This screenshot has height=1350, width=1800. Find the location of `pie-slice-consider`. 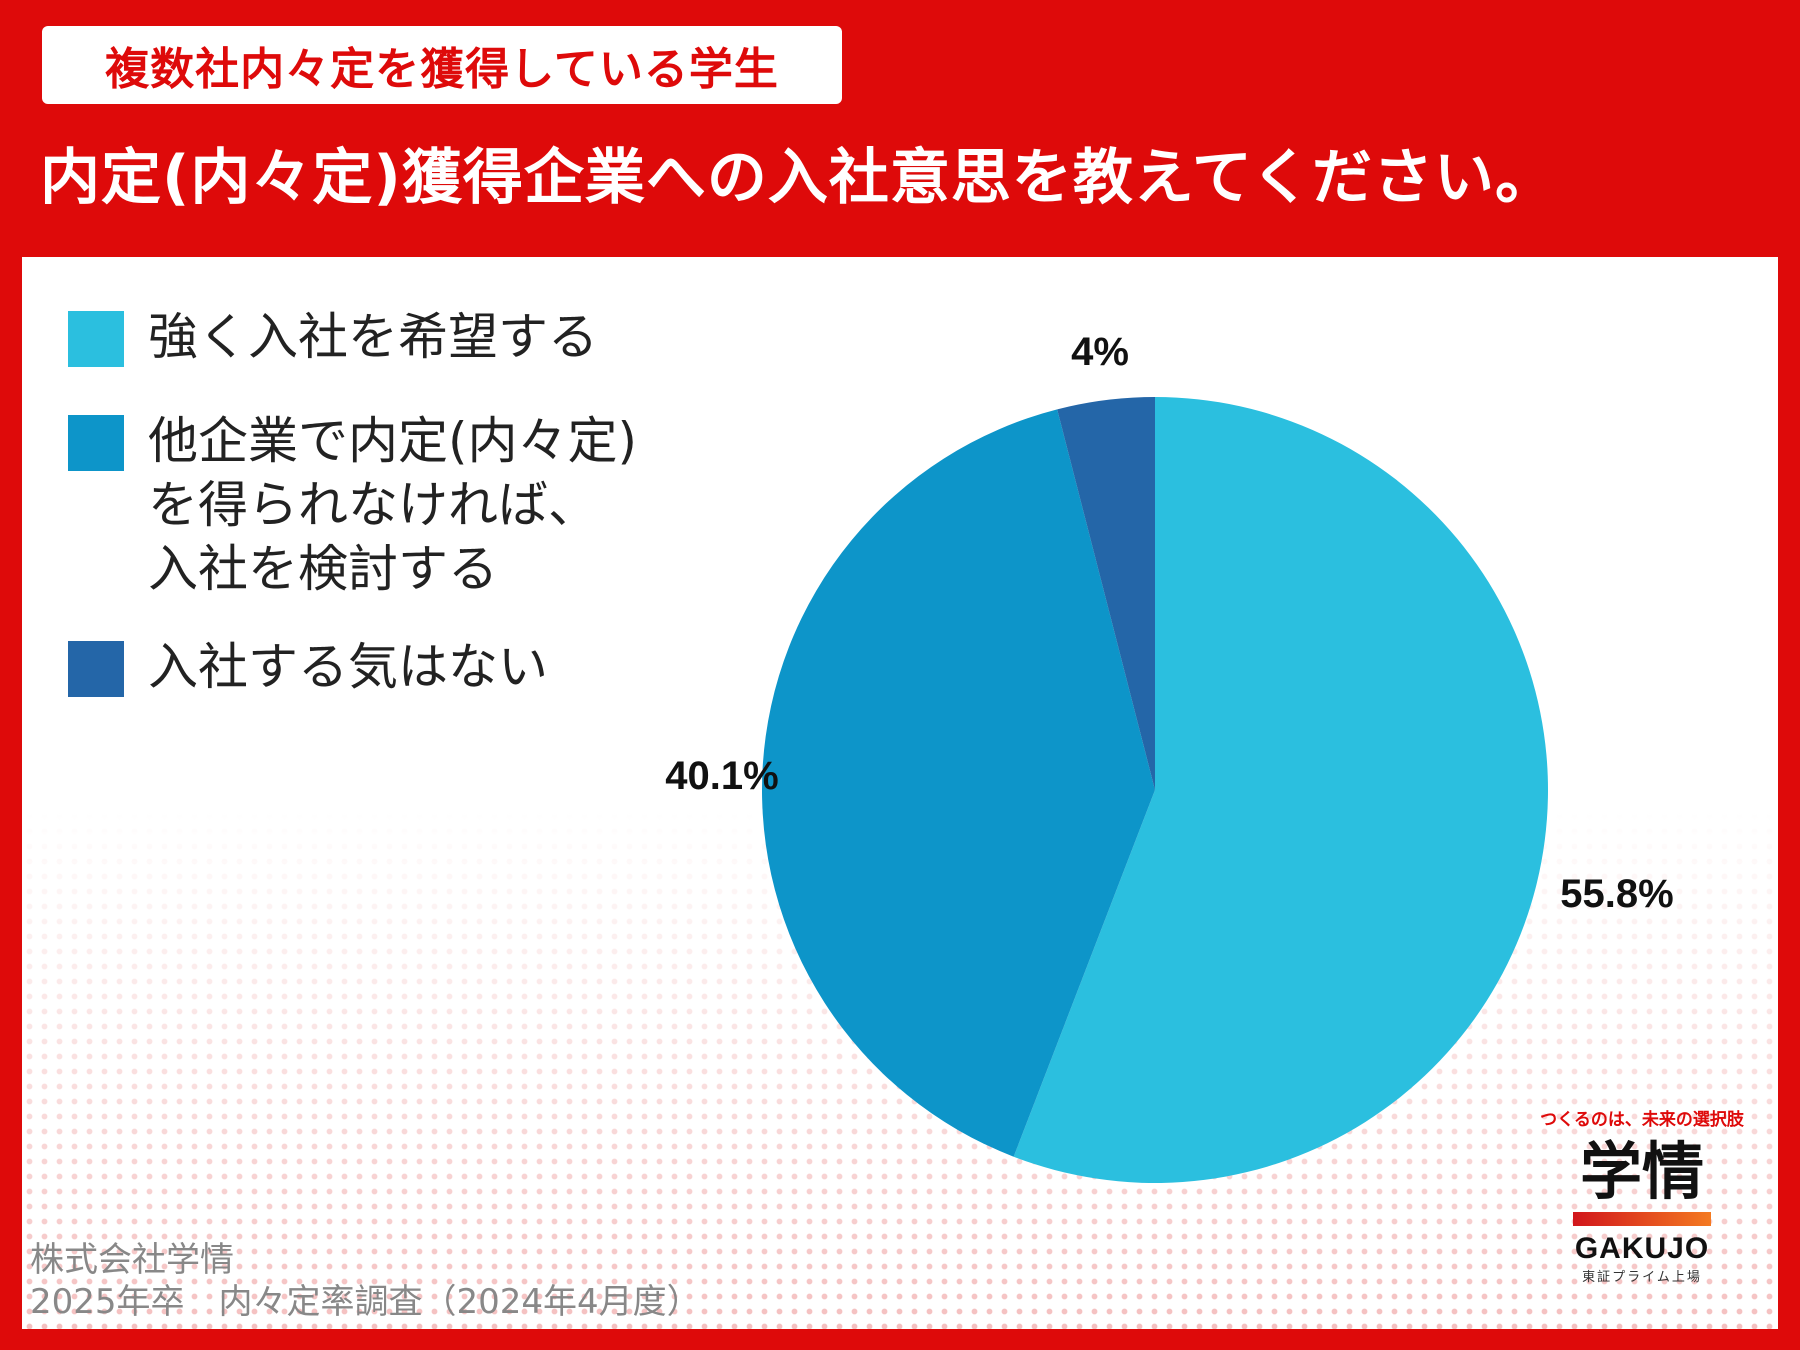

pie-slice-consider is located at coordinates (958, 783).